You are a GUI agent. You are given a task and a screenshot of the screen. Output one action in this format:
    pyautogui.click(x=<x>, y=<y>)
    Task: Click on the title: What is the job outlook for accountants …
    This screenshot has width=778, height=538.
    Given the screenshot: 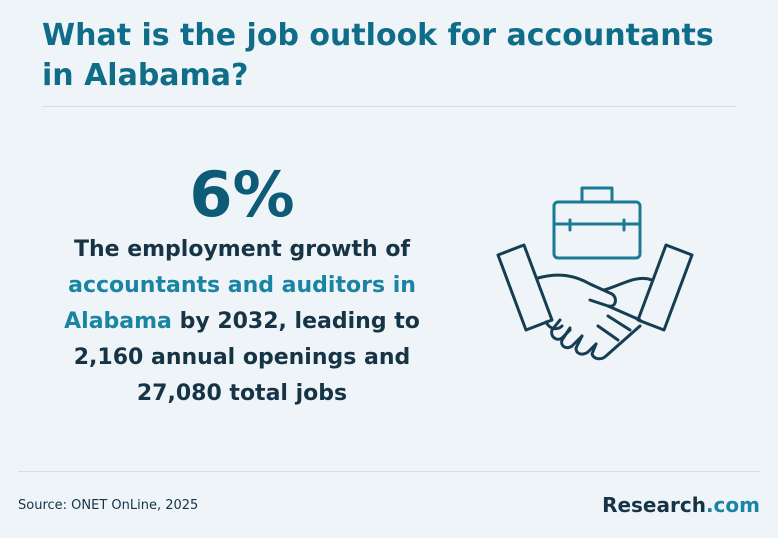 What is the action you would take?
    pyautogui.click(x=378, y=55)
    